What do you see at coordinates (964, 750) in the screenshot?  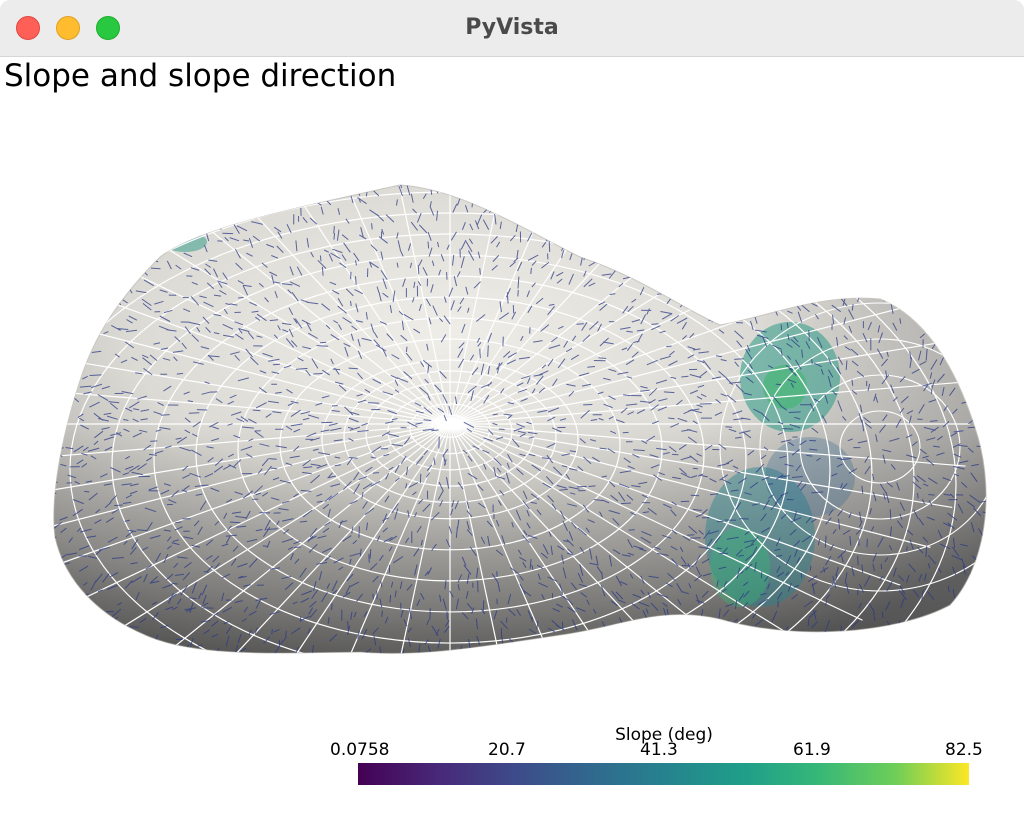 I see `colorbar-tick-label: 82.5` at bounding box center [964, 750].